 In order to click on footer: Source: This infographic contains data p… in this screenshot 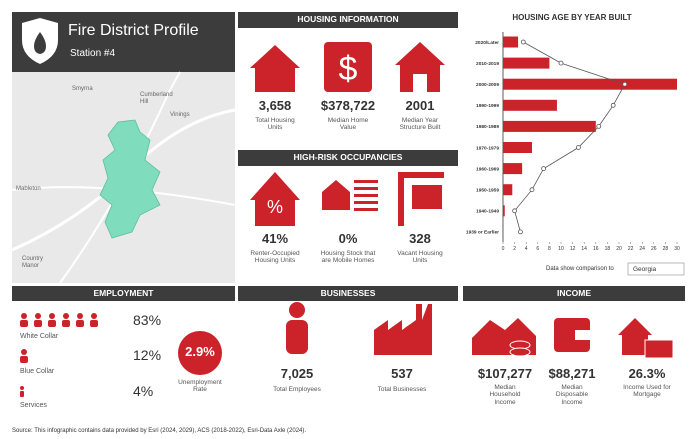, I will do `click(159, 431)`.